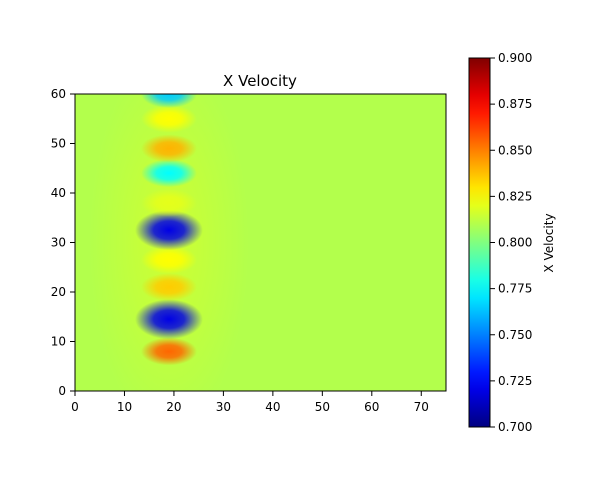 The width and height of the screenshot is (599, 480). I want to click on y-tick-label: 60, so click(58, 94).